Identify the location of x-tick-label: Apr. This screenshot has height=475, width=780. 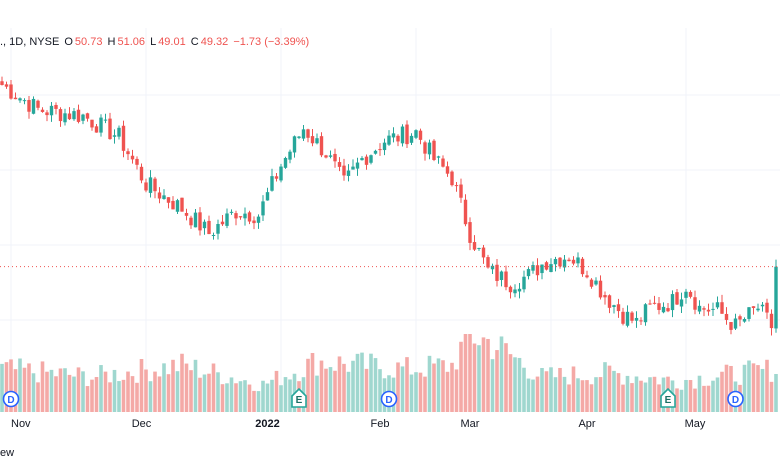
(586, 424).